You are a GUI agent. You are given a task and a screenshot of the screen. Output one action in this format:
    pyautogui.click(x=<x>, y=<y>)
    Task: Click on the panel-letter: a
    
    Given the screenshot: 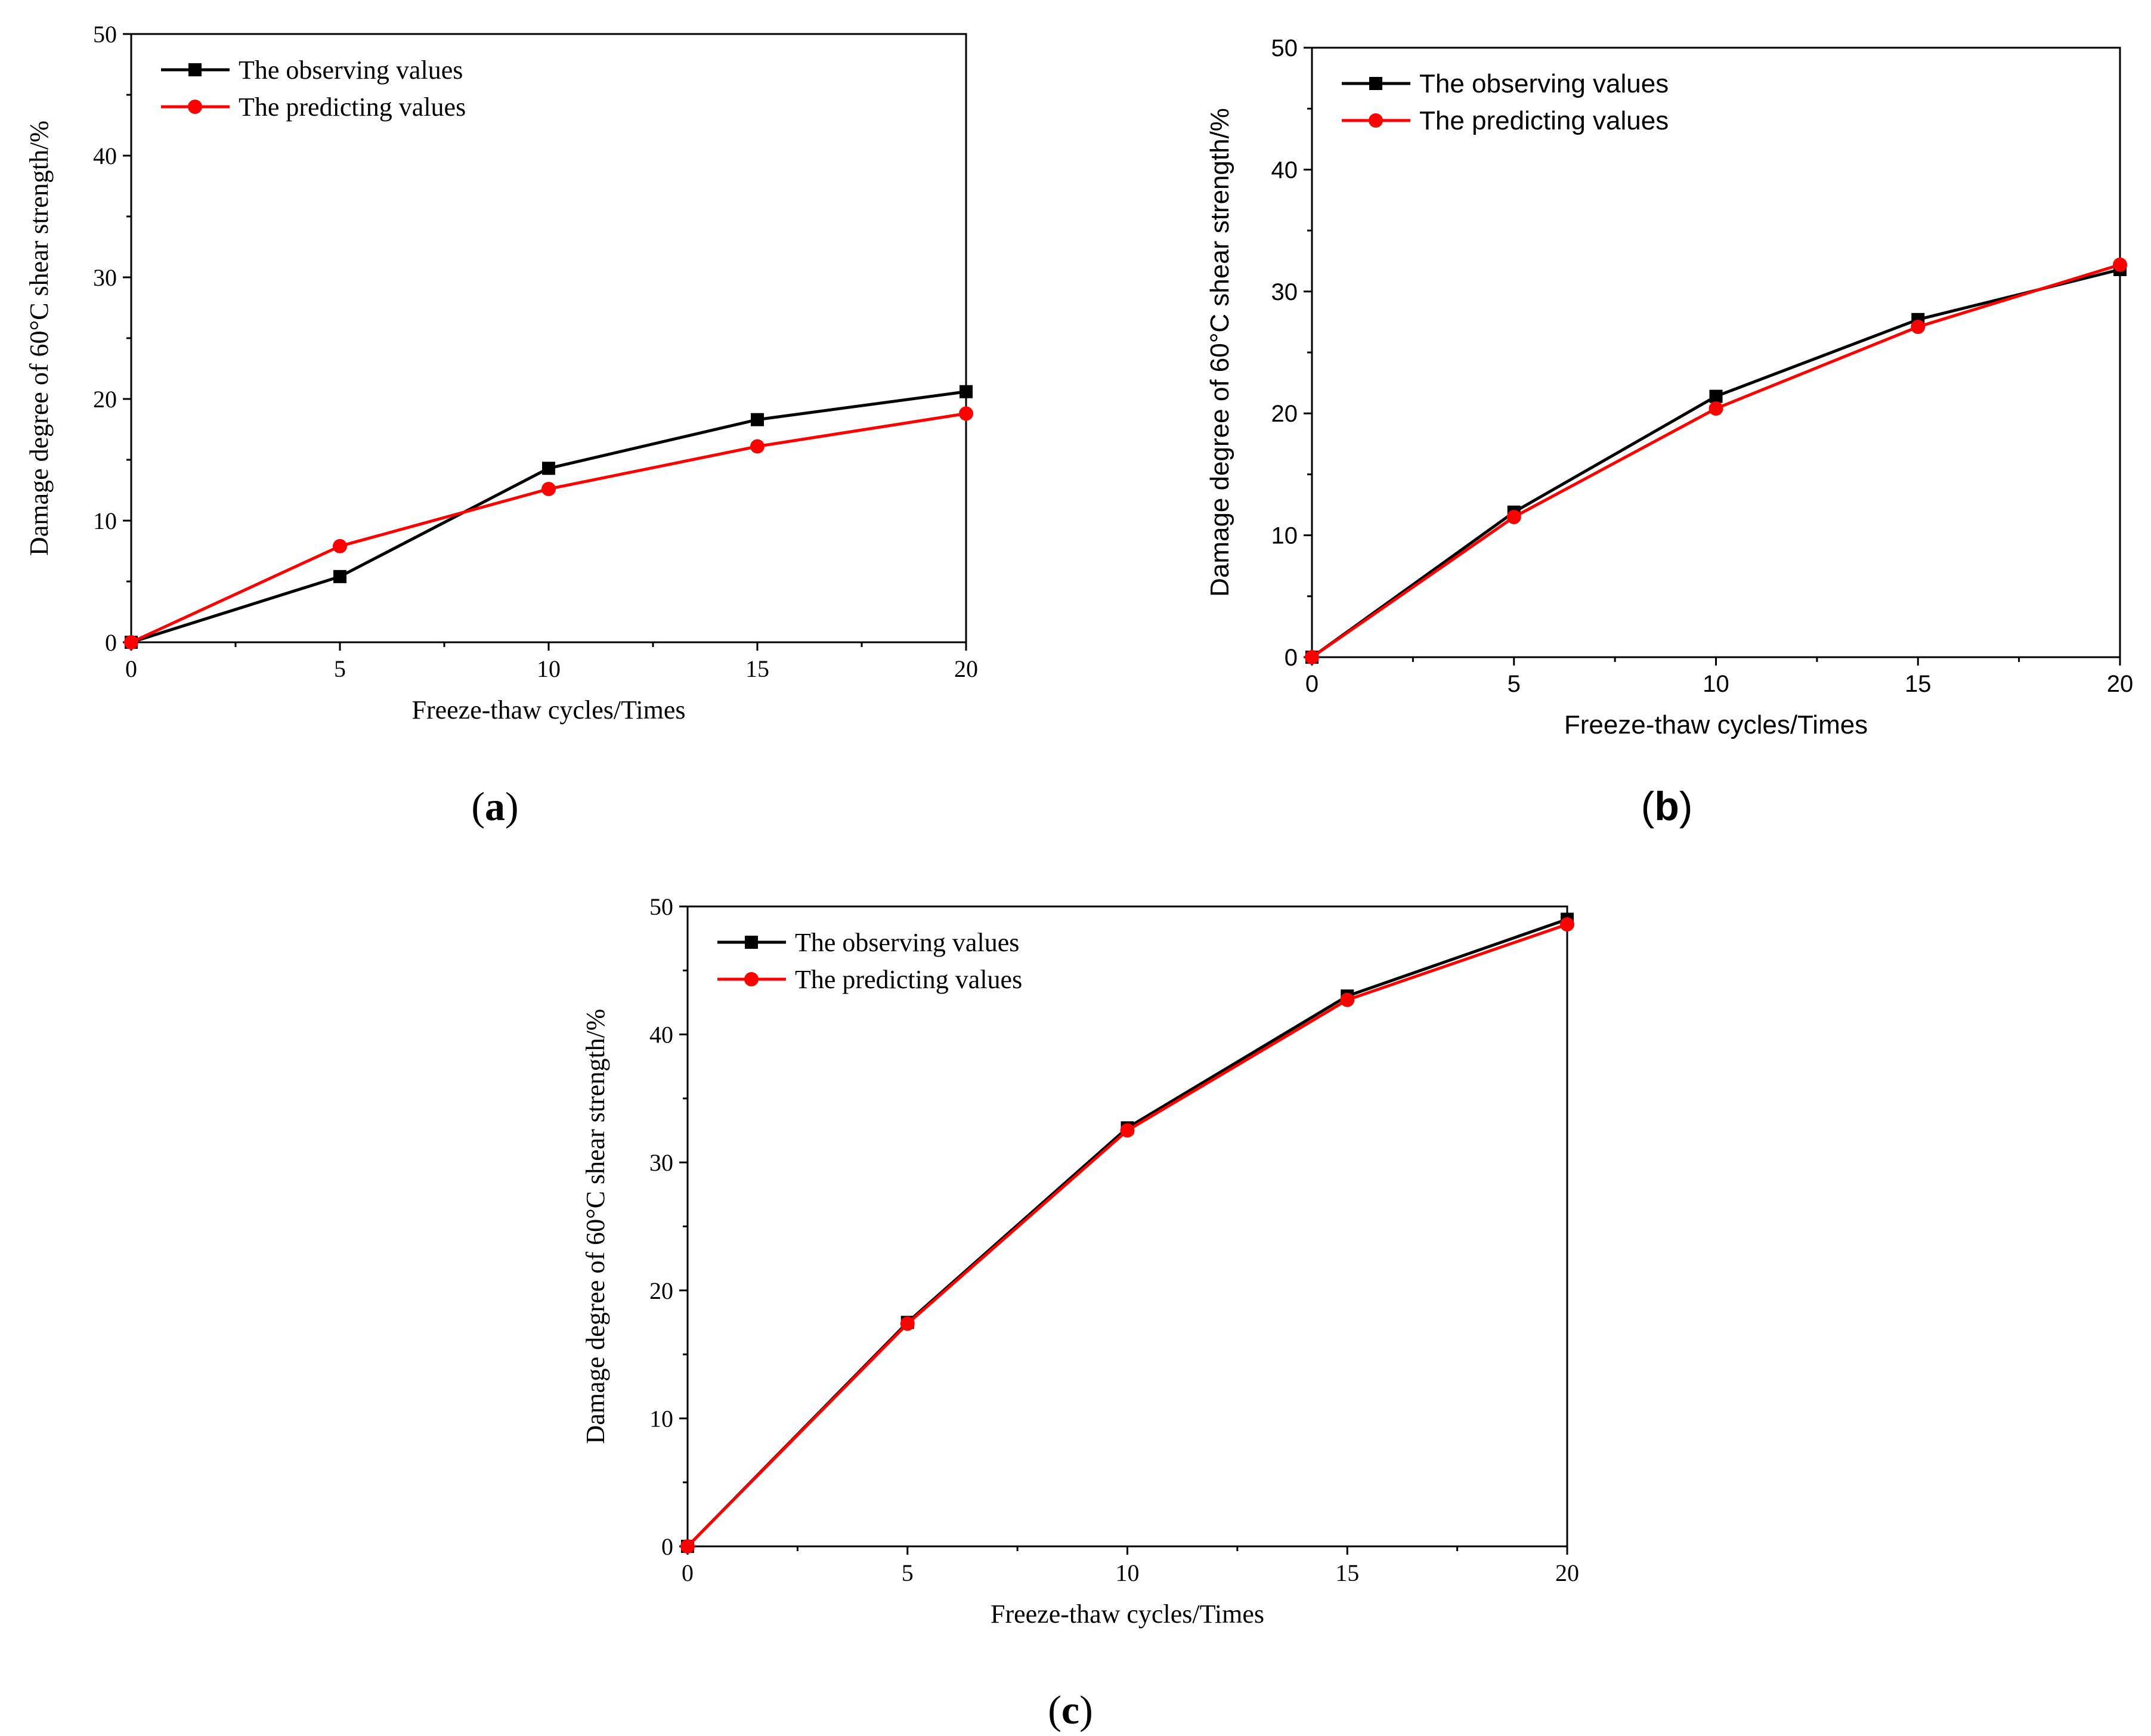 What is the action you would take?
    pyautogui.click(x=495, y=807)
    